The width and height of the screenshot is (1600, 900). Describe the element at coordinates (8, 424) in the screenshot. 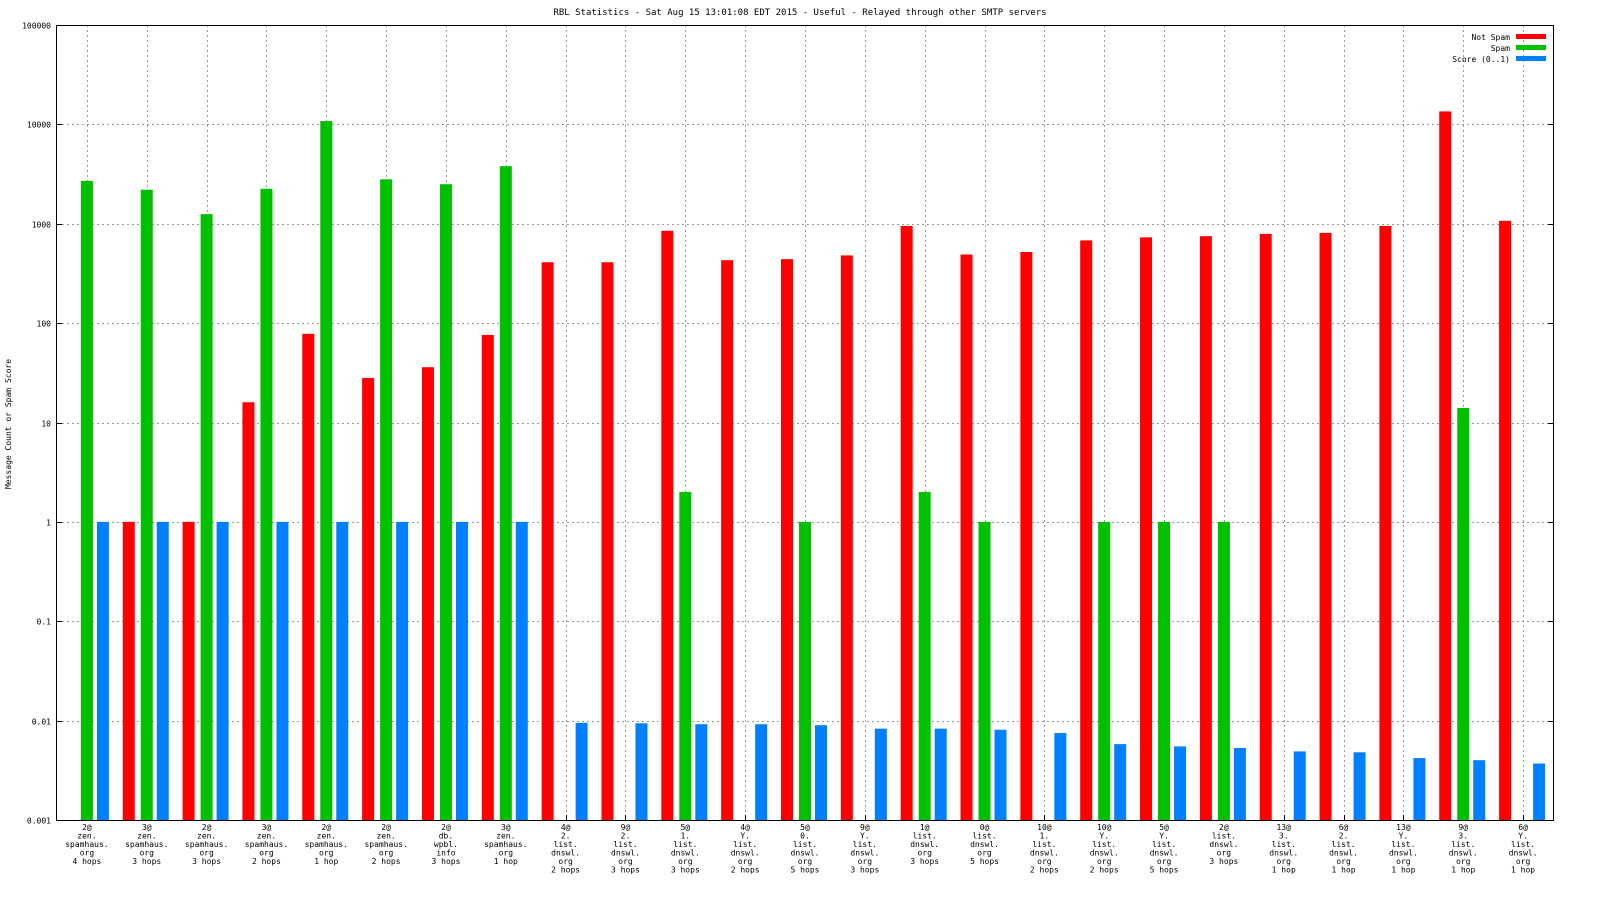

I see `y-axis-label: Message Count or Spam Score` at that location.